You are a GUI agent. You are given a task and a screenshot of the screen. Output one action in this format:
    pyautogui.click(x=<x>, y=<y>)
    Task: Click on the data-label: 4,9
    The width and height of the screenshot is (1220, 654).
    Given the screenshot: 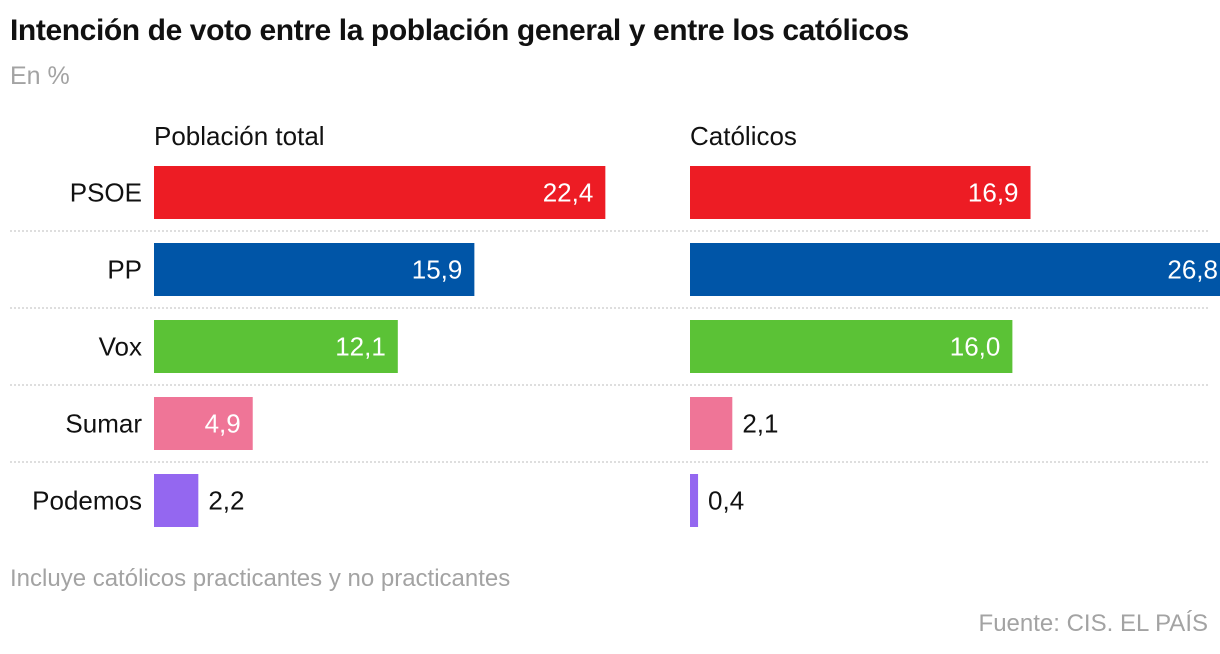 What is the action you would take?
    pyautogui.click(x=223, y=424)
    